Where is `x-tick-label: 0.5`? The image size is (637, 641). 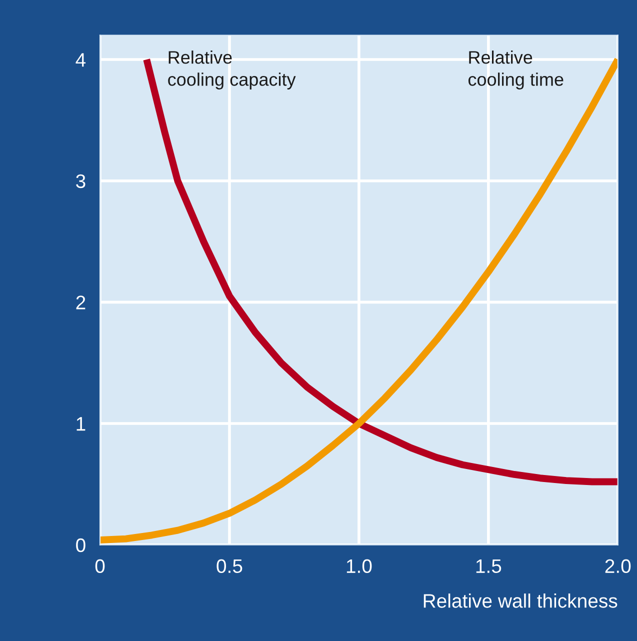
x-tick-label: 0.5 is located at coordinates (229, 566).